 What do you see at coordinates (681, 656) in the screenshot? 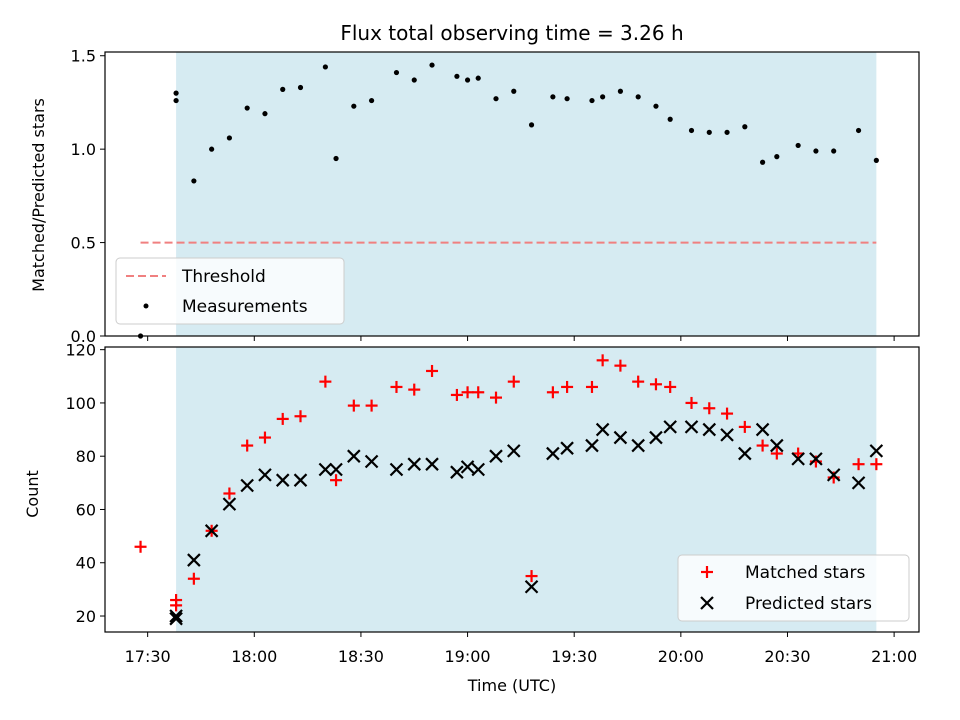
I see `x-tick-label: 20:00` at bounding box center [681, 656].